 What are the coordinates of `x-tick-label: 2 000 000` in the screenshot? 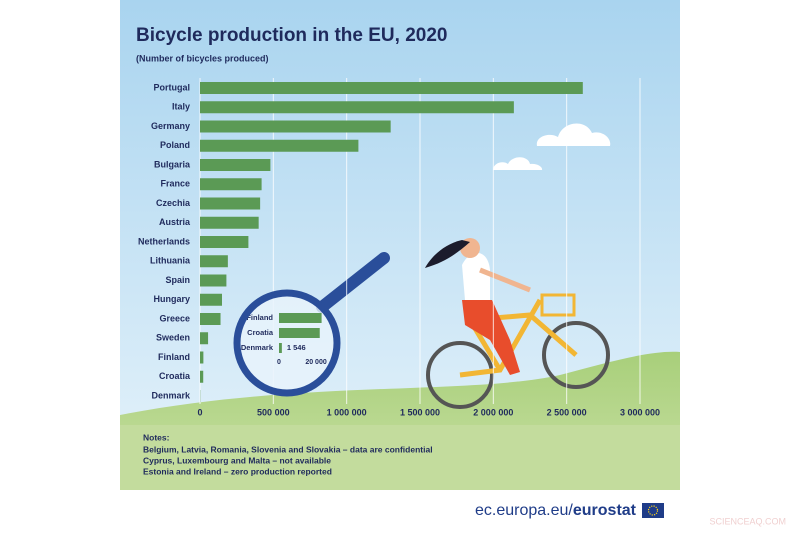 It's located at (493, 412).